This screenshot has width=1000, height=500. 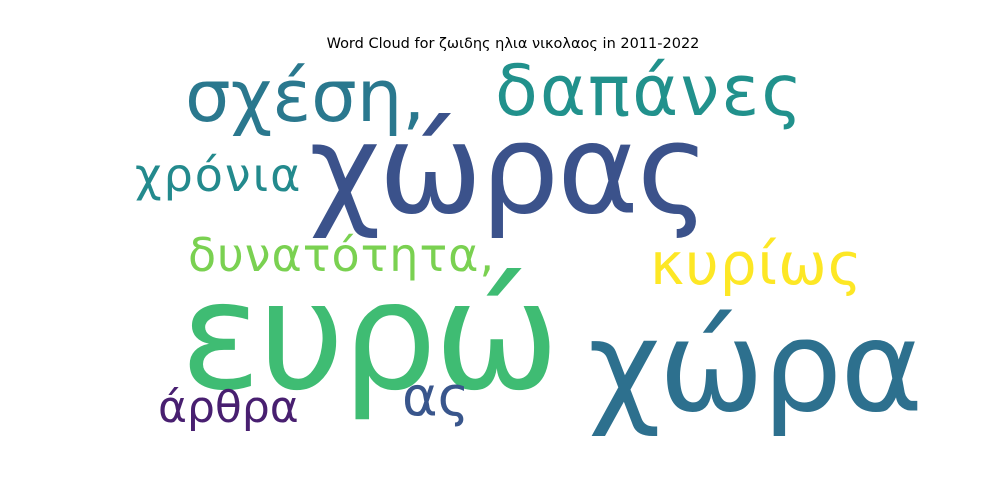 I want to click on word-xronia: χρόνια, so click(x=219, y=175).